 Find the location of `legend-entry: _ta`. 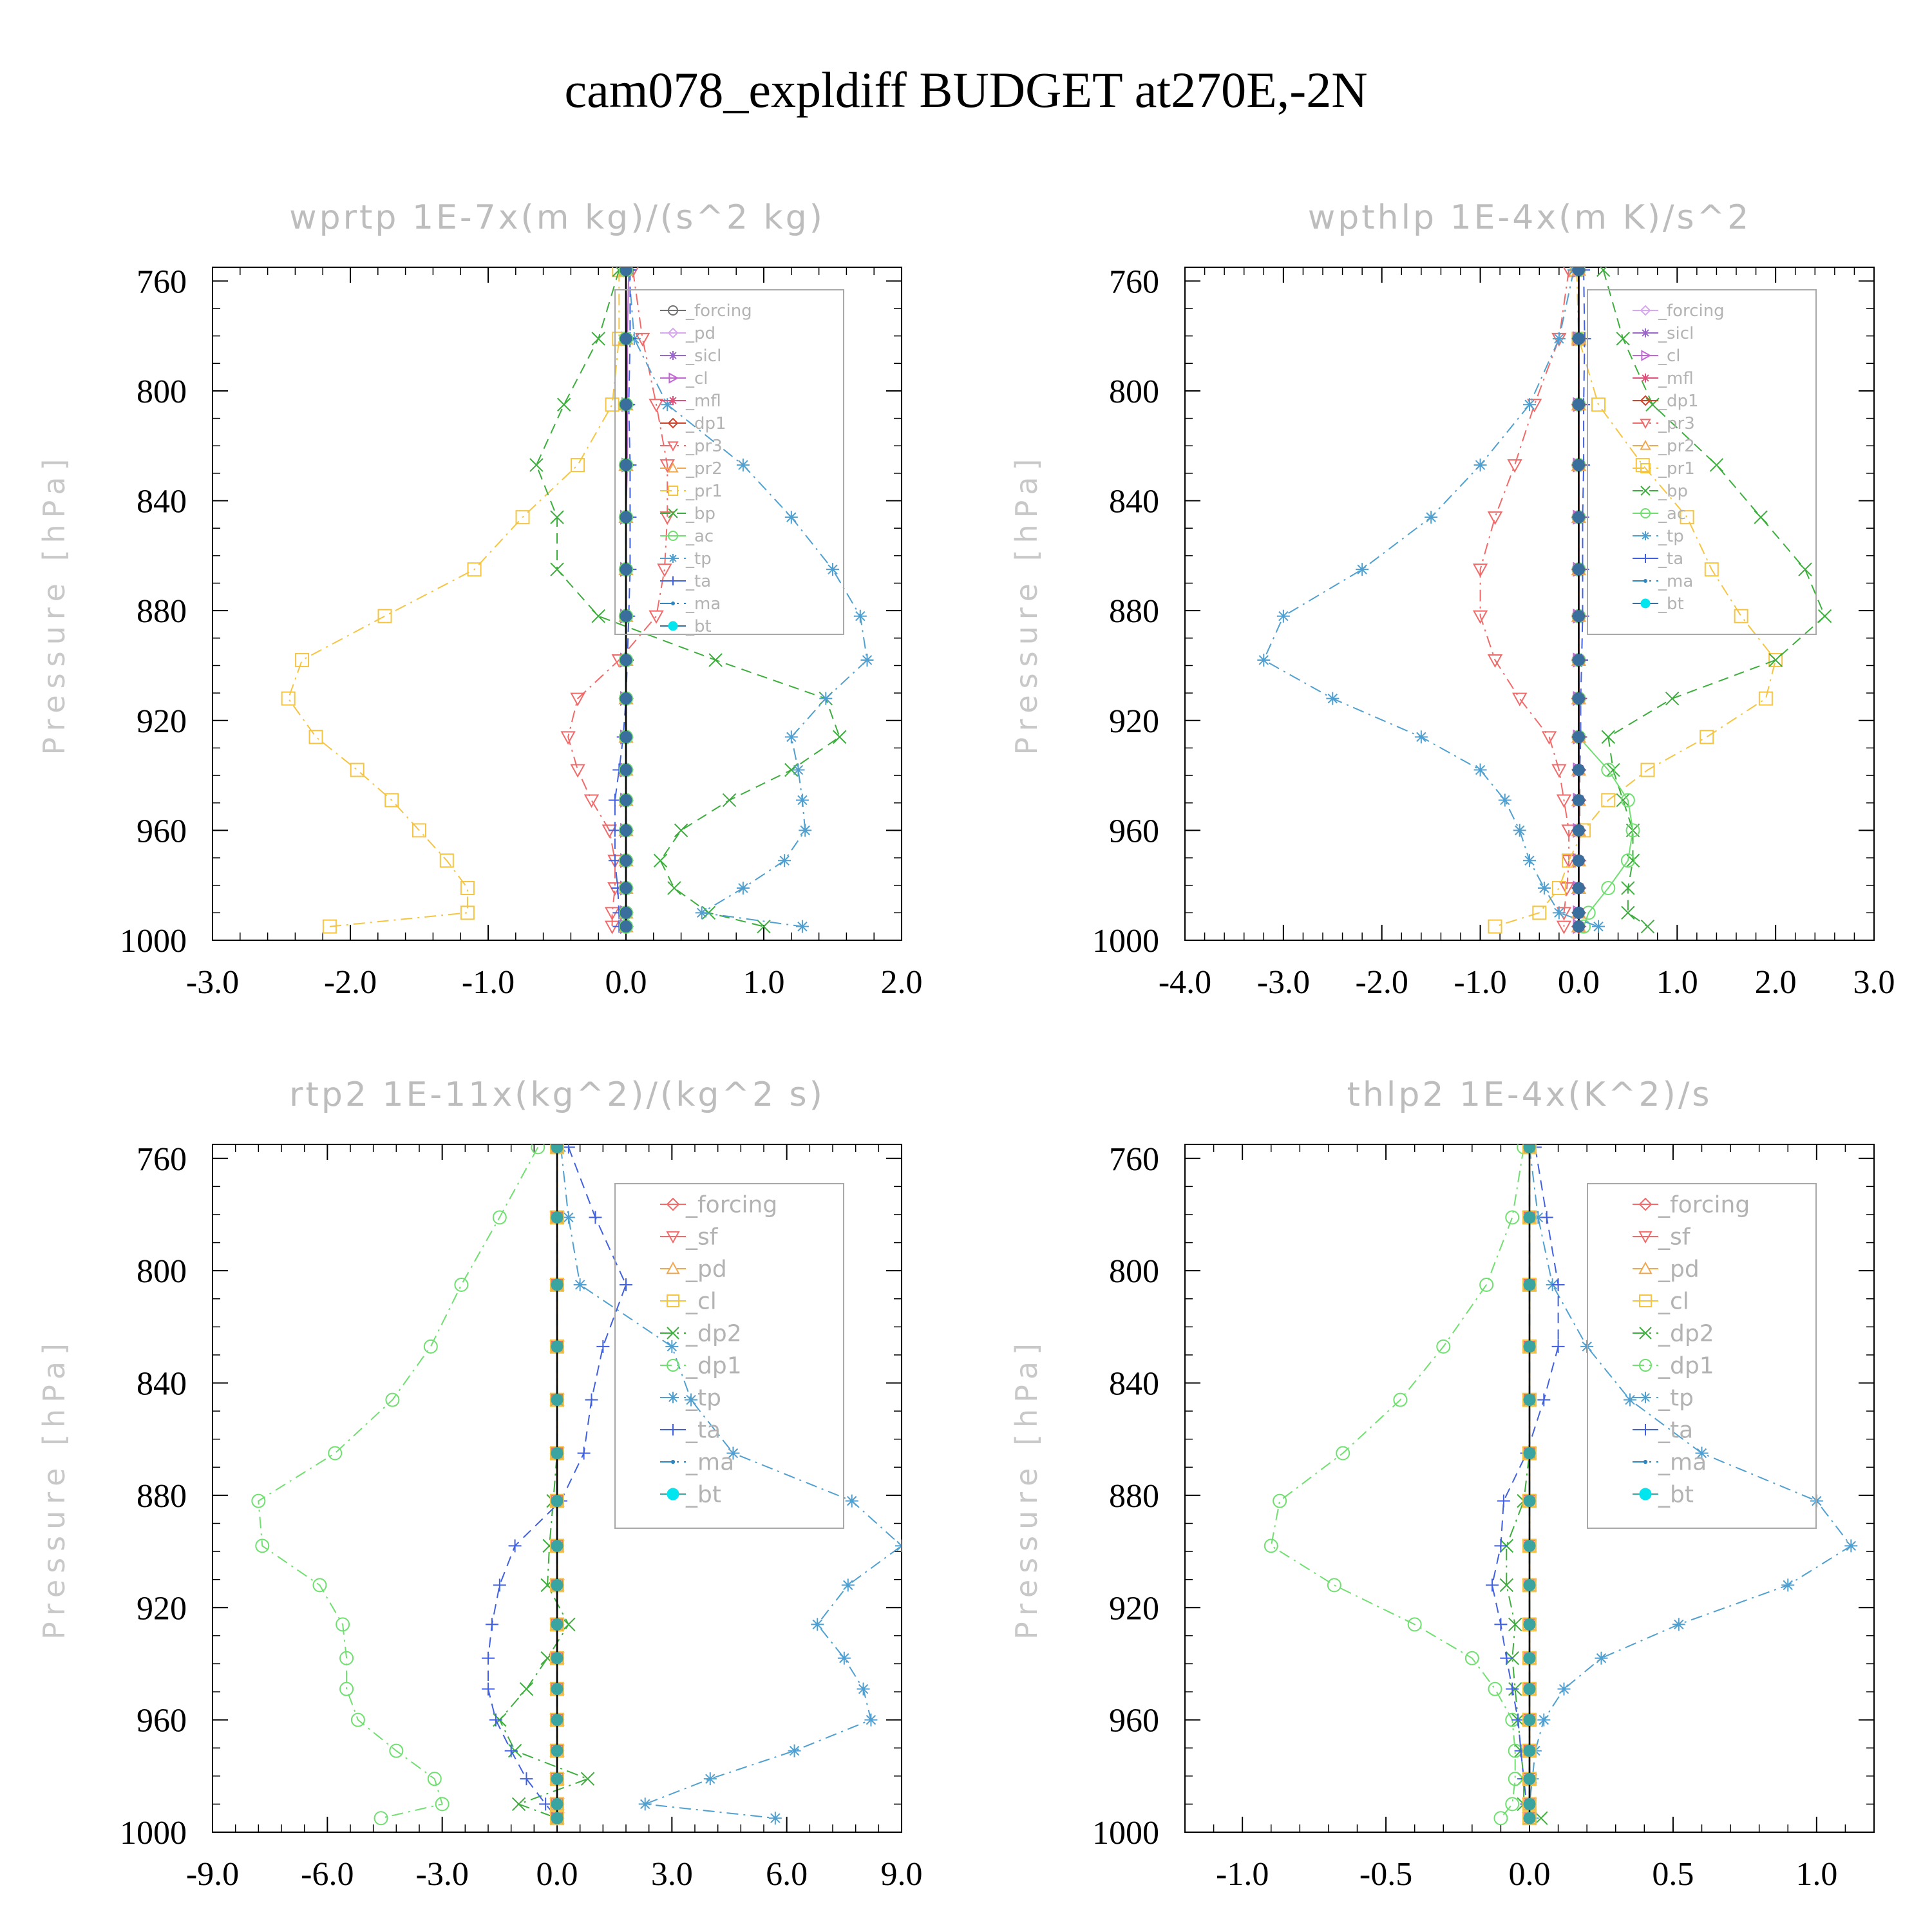

legend-entry: _ta is located at coordinates (690, 1430).